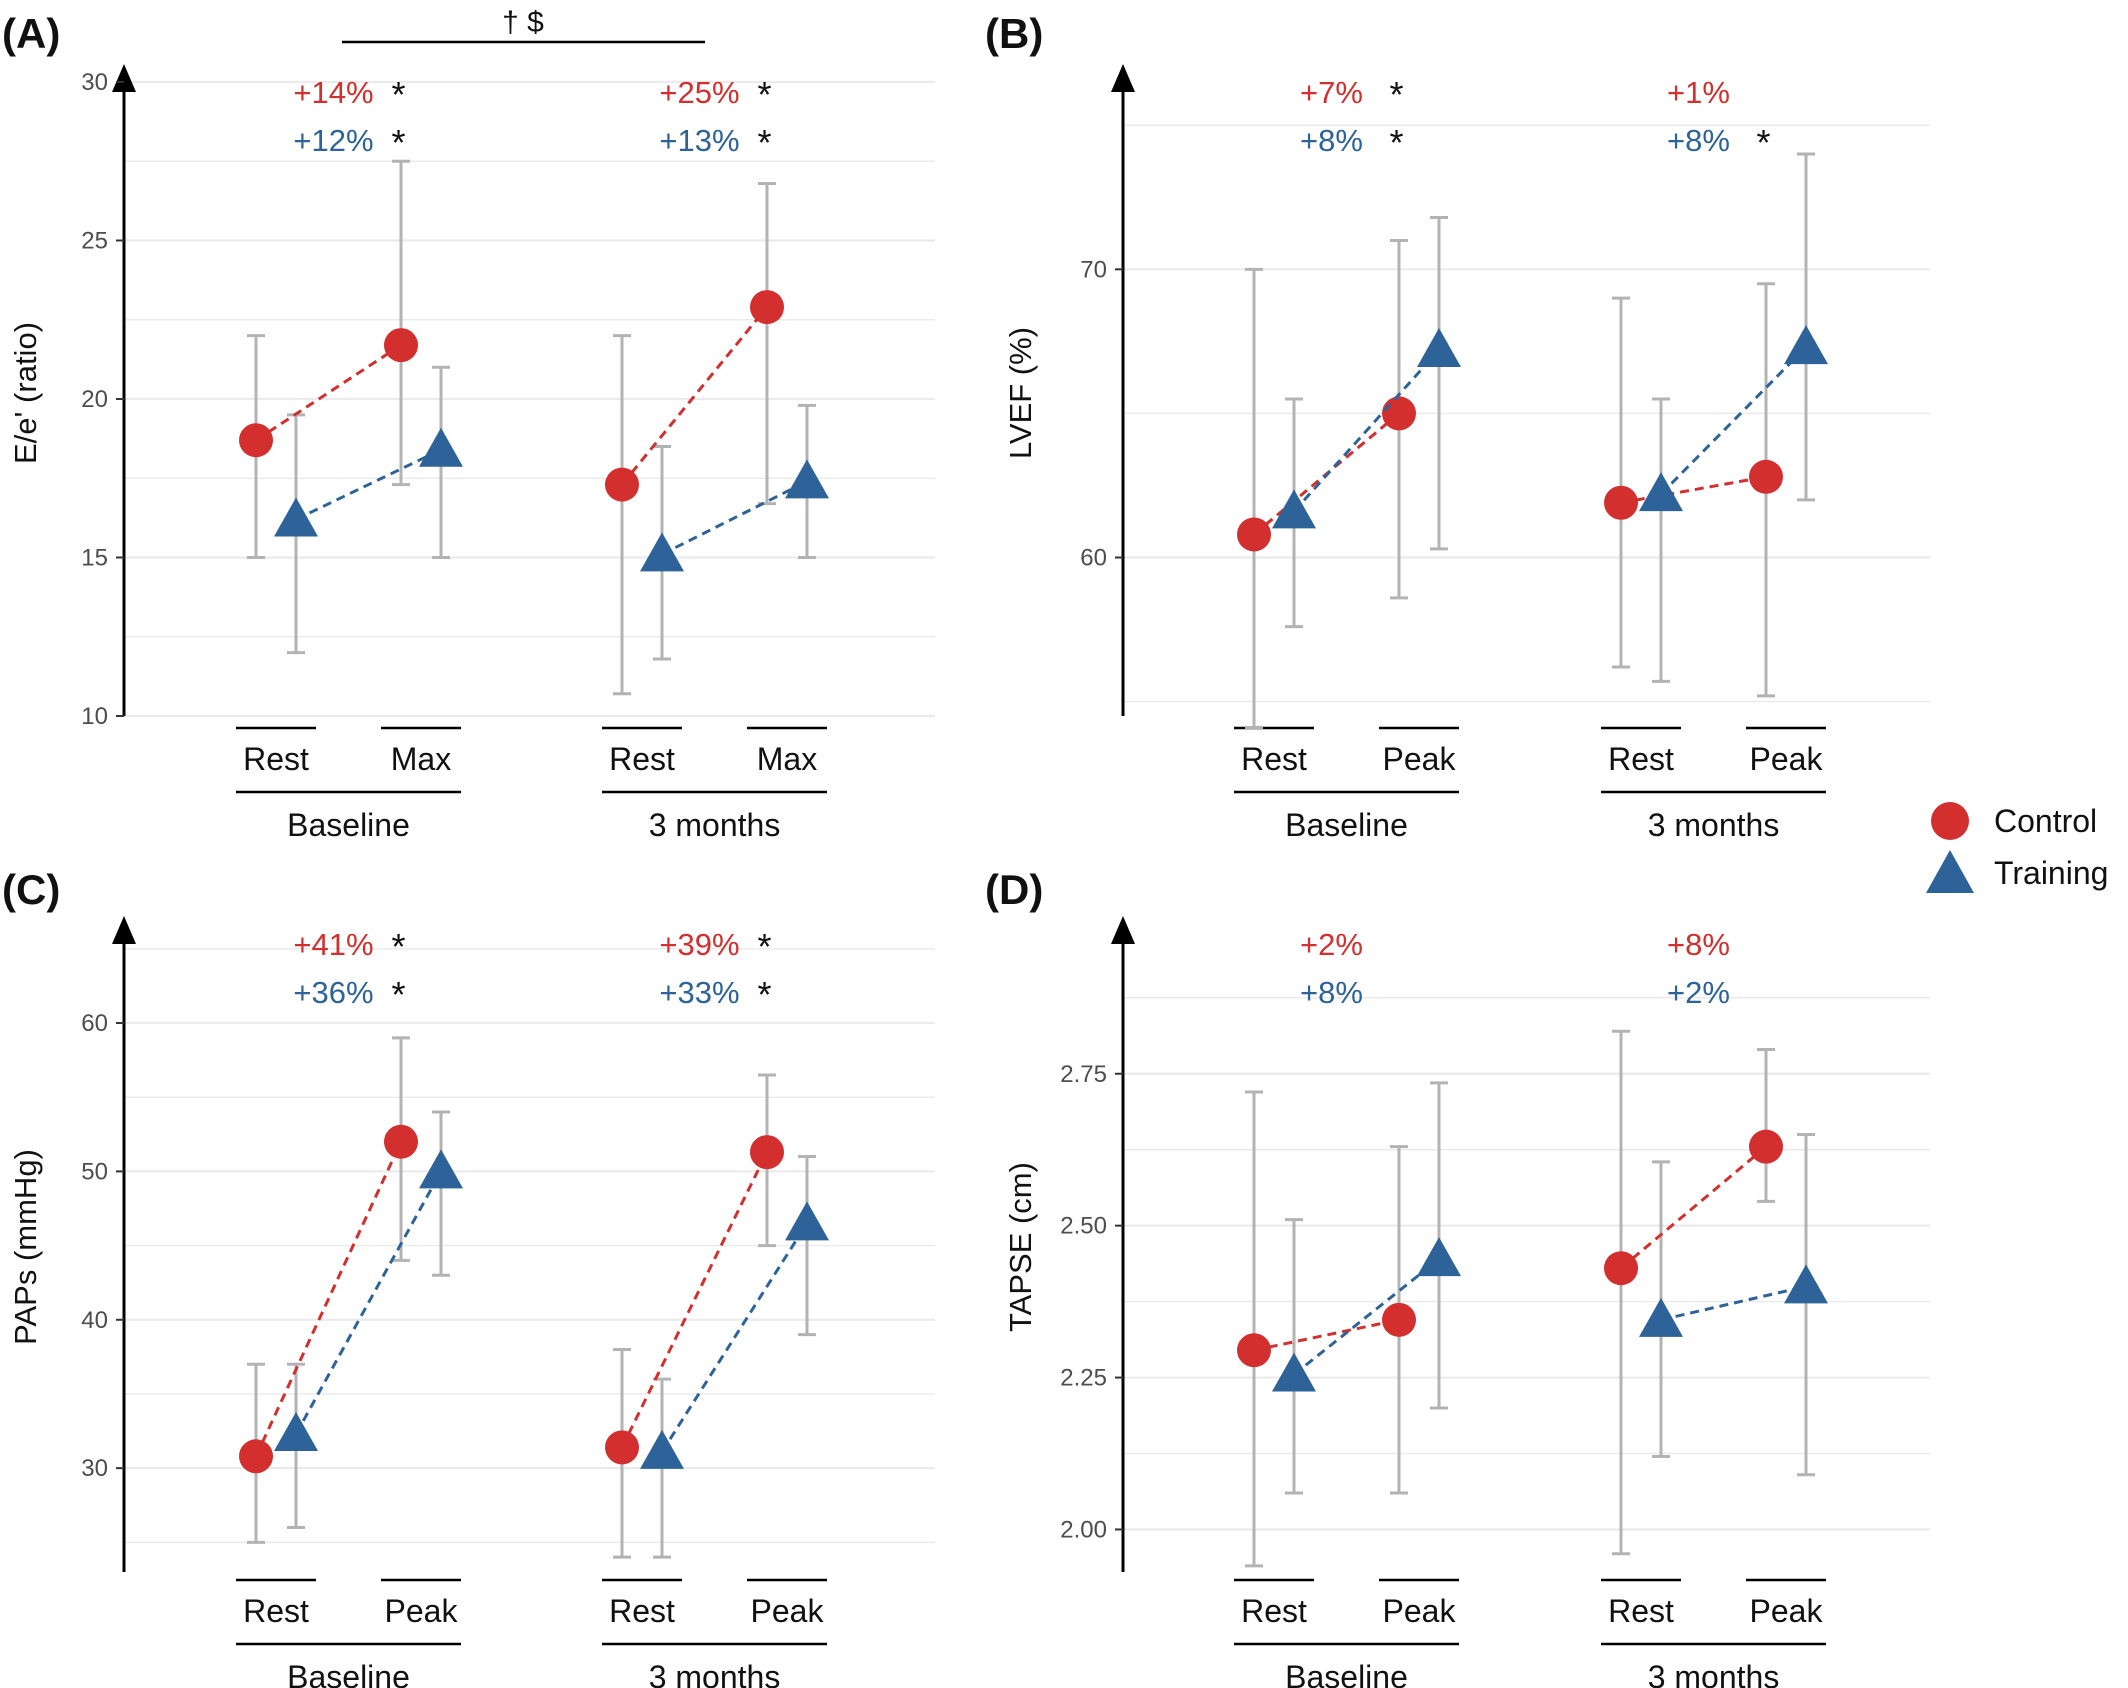  I want to click on legend: Control Training, so click(2017, 847).